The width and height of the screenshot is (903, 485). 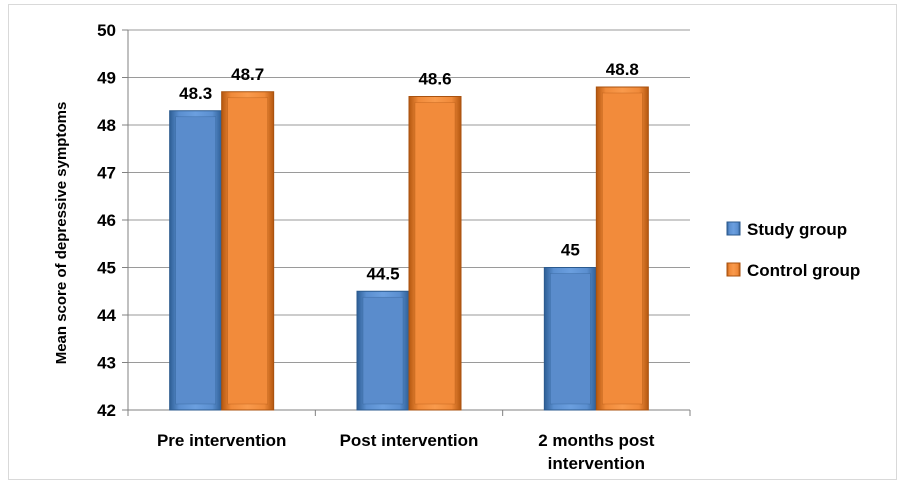 What do you see at coordinates (106, 173) in the screenshot?
I see `y-tick-label: 47` at bounding box center [106, 173].